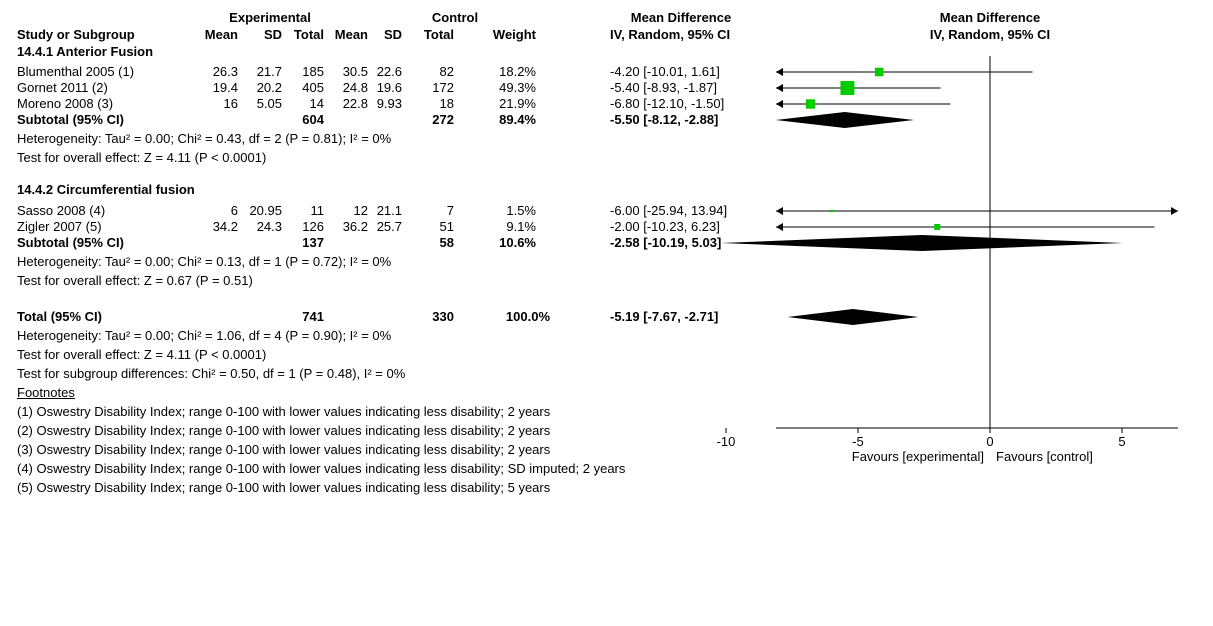  What do you see at coordinates (517, 103) in the screenshot?
I see `weight: 21.9%` at bounding box center [517, 103].